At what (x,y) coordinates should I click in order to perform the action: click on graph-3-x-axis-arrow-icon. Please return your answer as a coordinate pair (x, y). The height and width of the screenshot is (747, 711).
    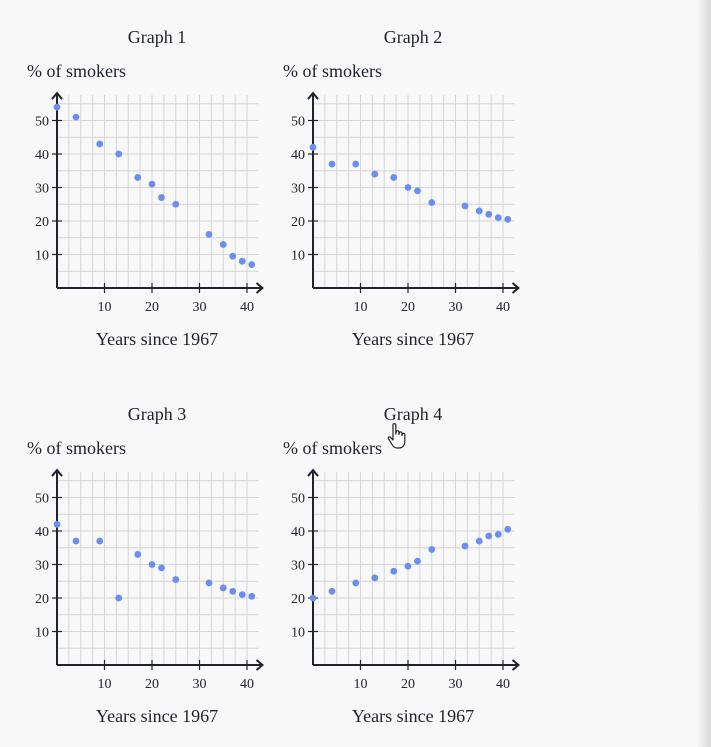
    Looking at the image, I should click on (260, 665).